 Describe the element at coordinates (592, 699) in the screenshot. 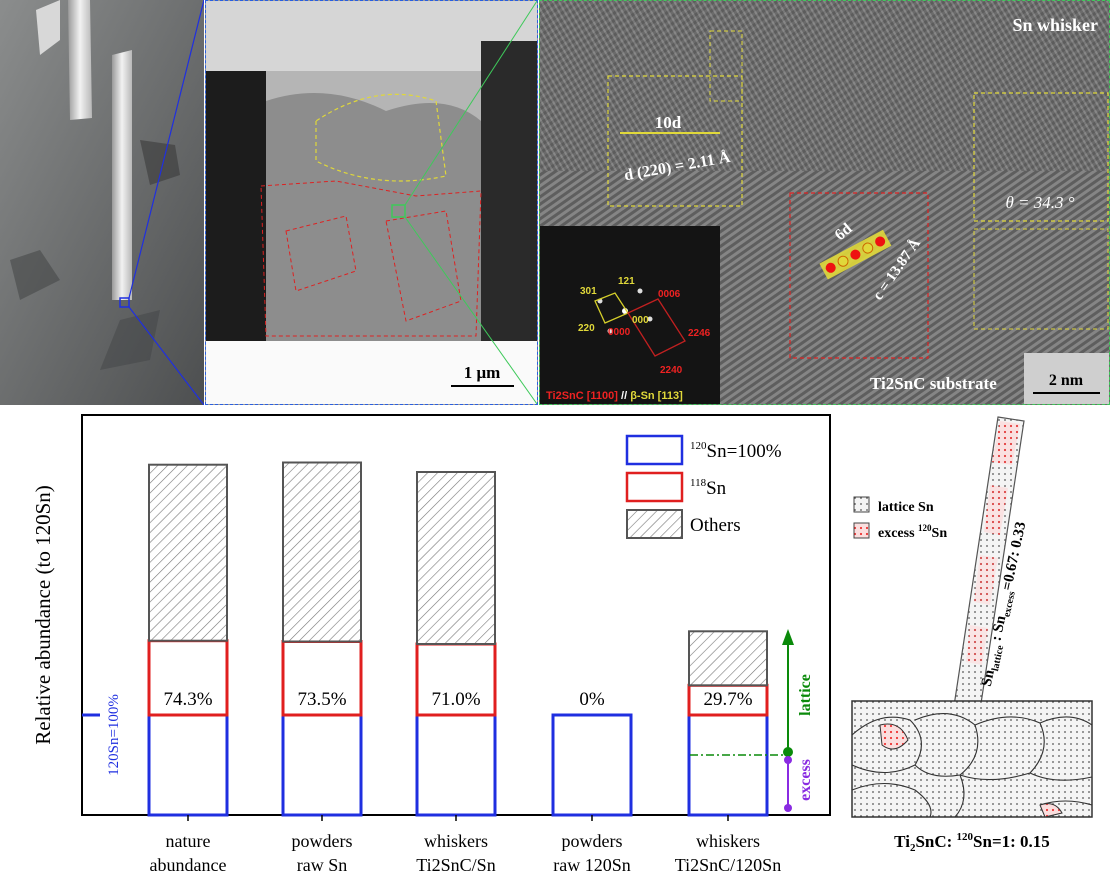

I see `data-label-3: 0%` at that location.